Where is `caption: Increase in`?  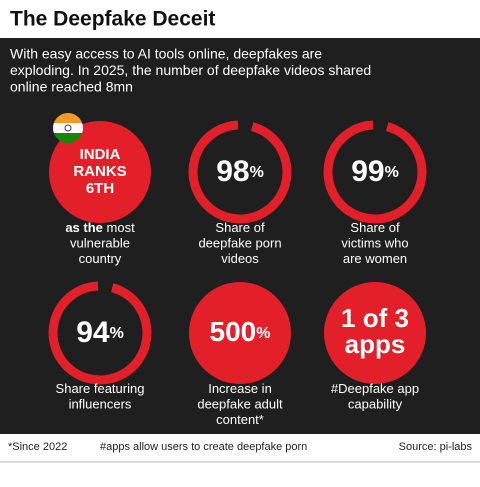
caption: Increase in is located at coordinates (240, 388).